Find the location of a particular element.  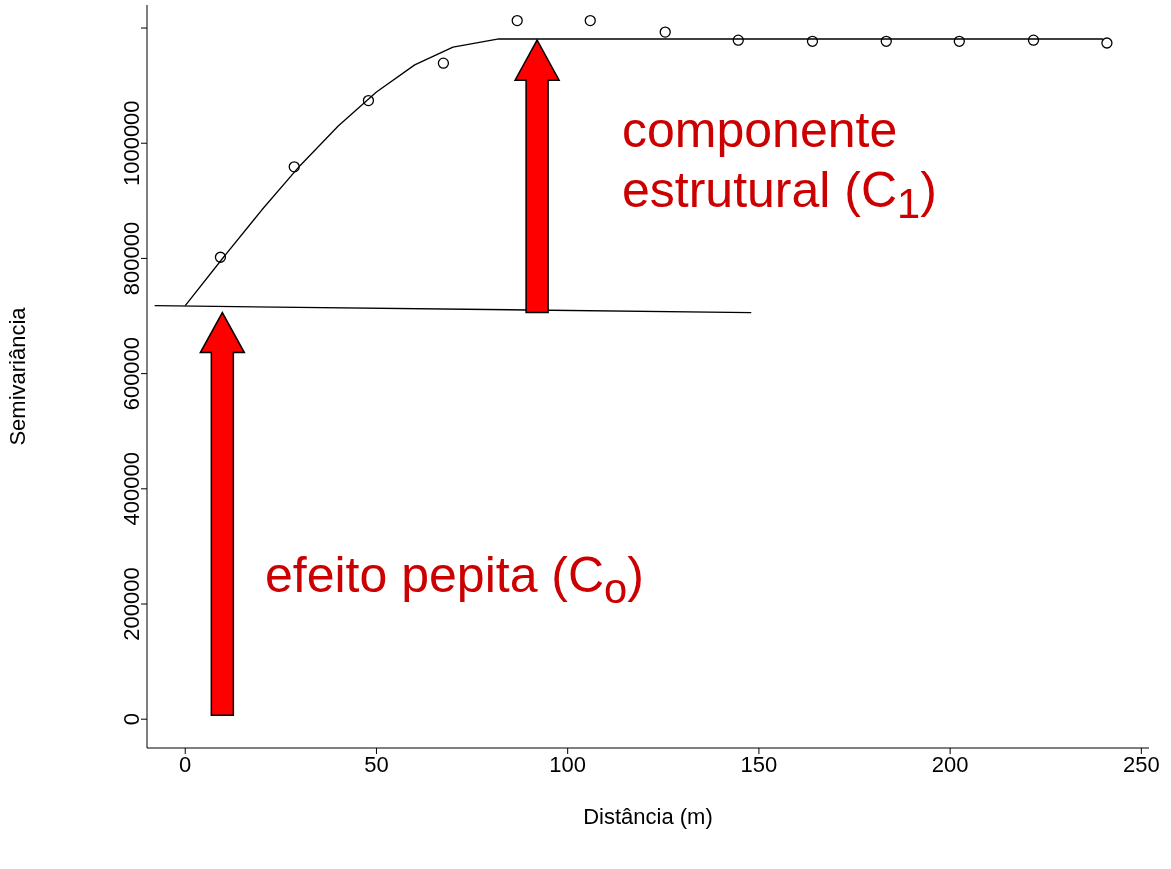

x-tick-label: 150 is located at coordinates (759, 764).